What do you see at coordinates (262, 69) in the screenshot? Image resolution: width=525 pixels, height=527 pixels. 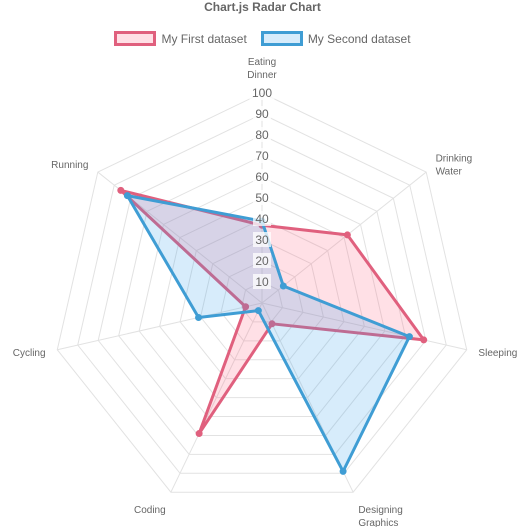 I see `point-label-0: Eating Dinner` at bounding box center [262, 69].